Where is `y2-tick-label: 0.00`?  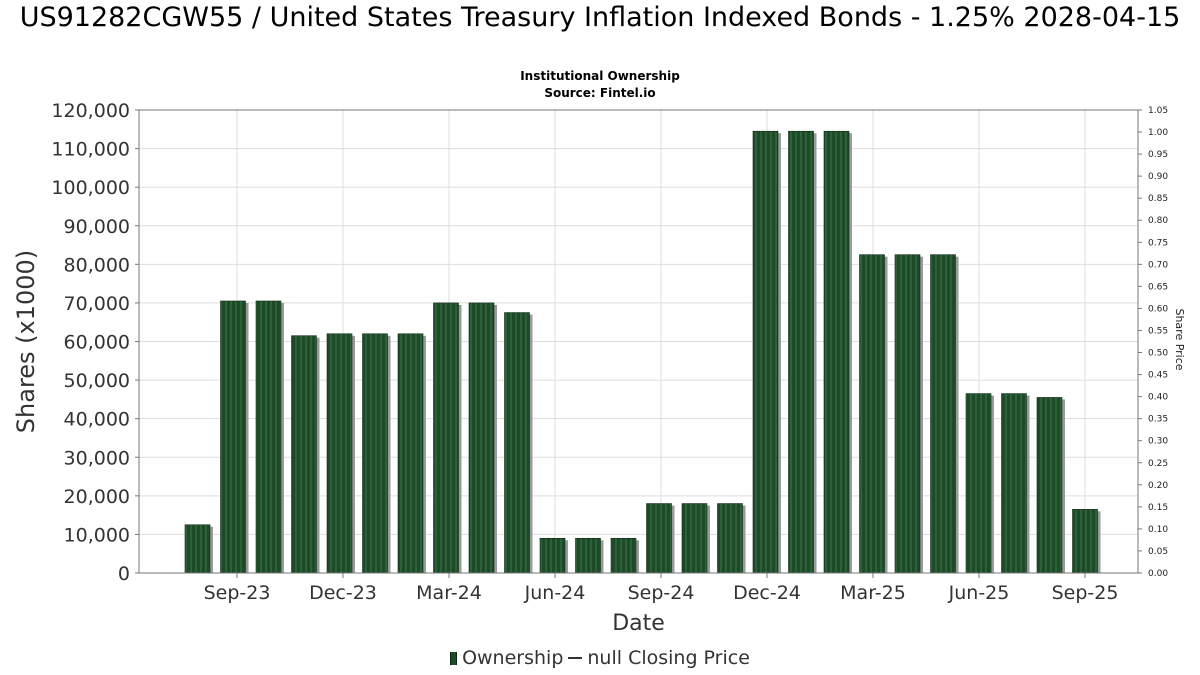
y2-tick-label: 0.00 is located at coordinates (1158, 574).